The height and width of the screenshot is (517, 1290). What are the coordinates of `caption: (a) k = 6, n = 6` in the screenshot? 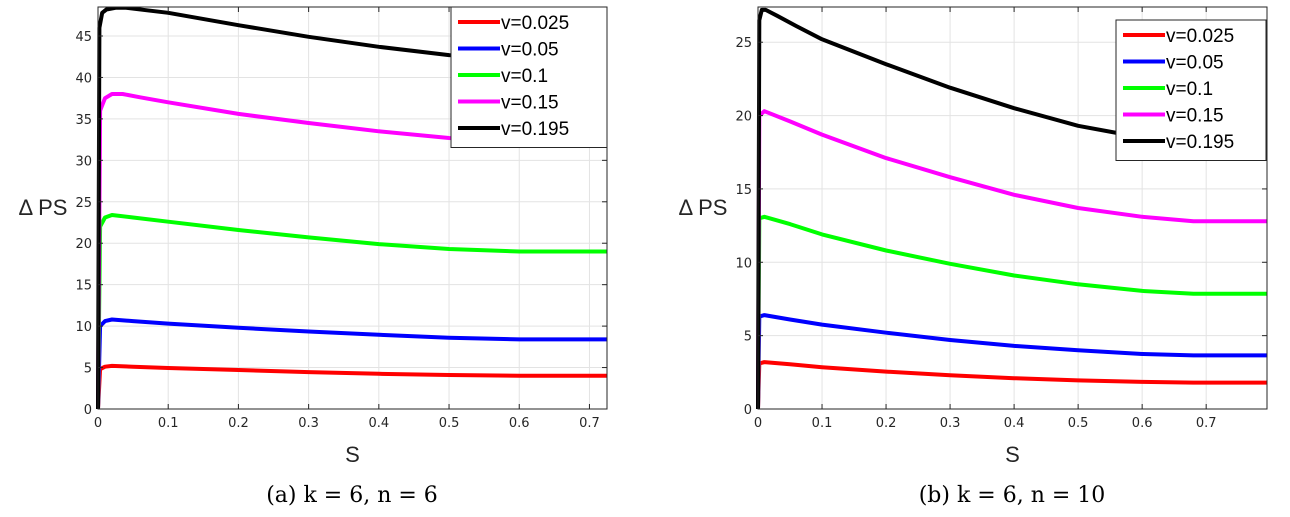 It's located at (352, 495).